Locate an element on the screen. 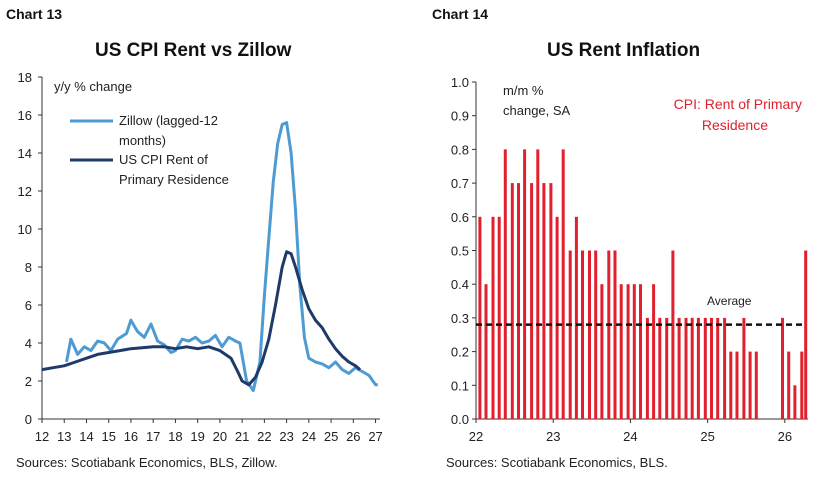 The width and height of the screenshot is (828, 482). chart-13-y-tick-label: 14 is located at coordinates (25, 153).